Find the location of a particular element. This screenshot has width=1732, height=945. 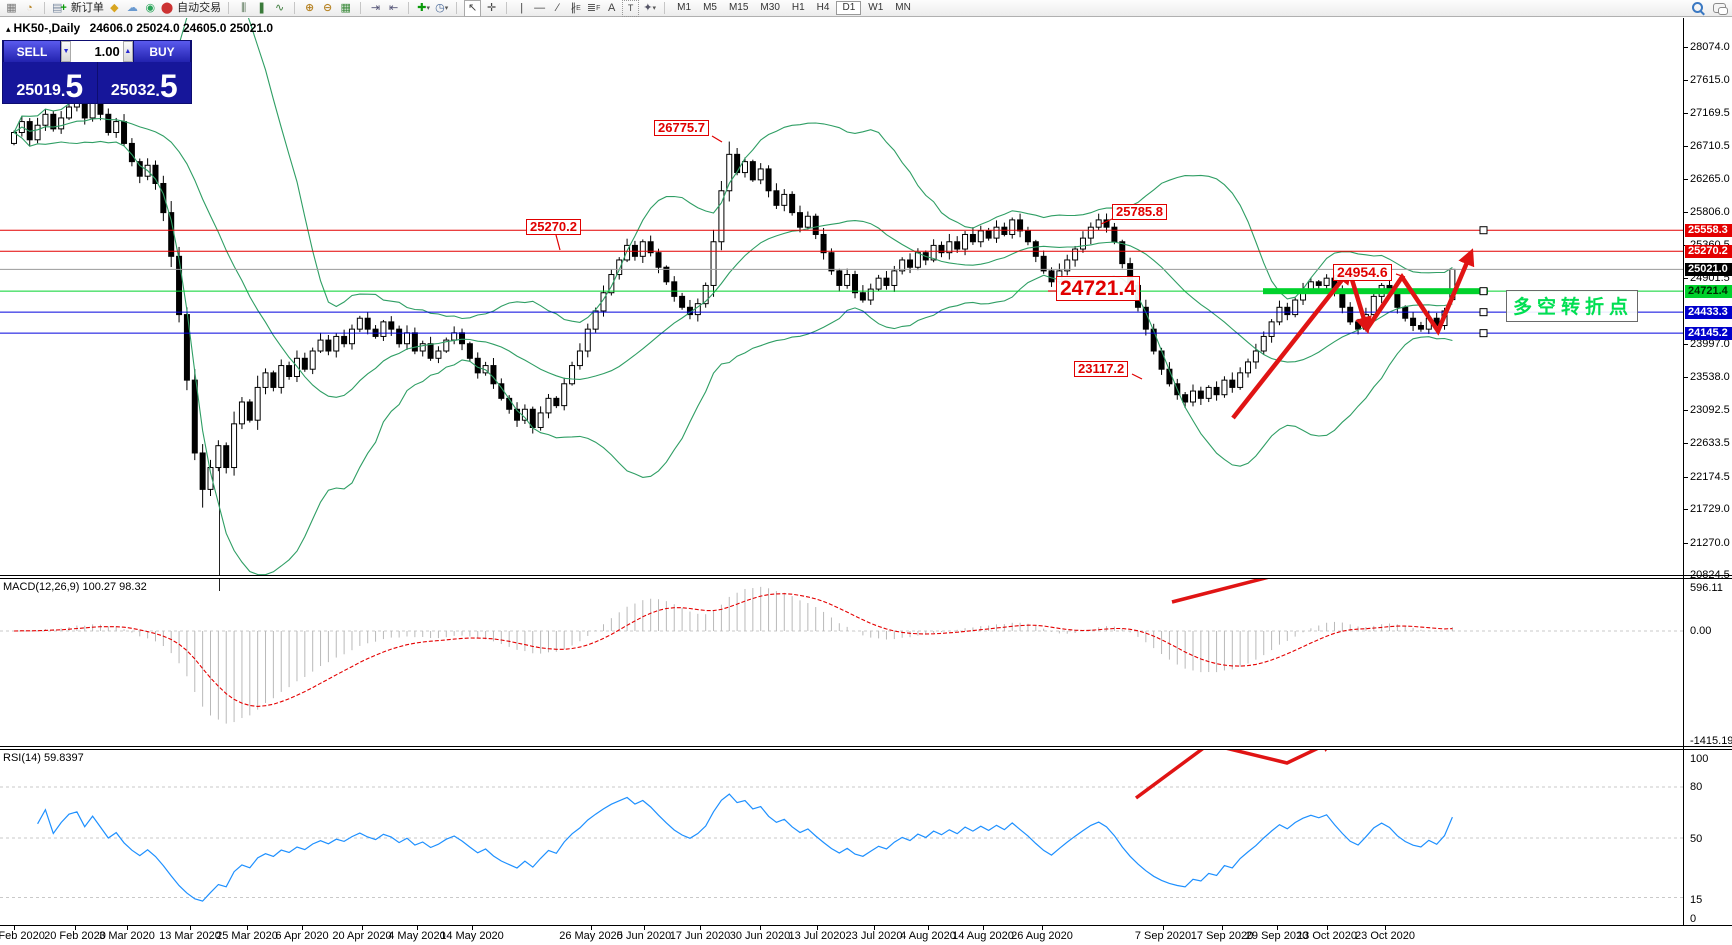

date-label: 6 Apr 2020 is located at coordinates (302, 936).